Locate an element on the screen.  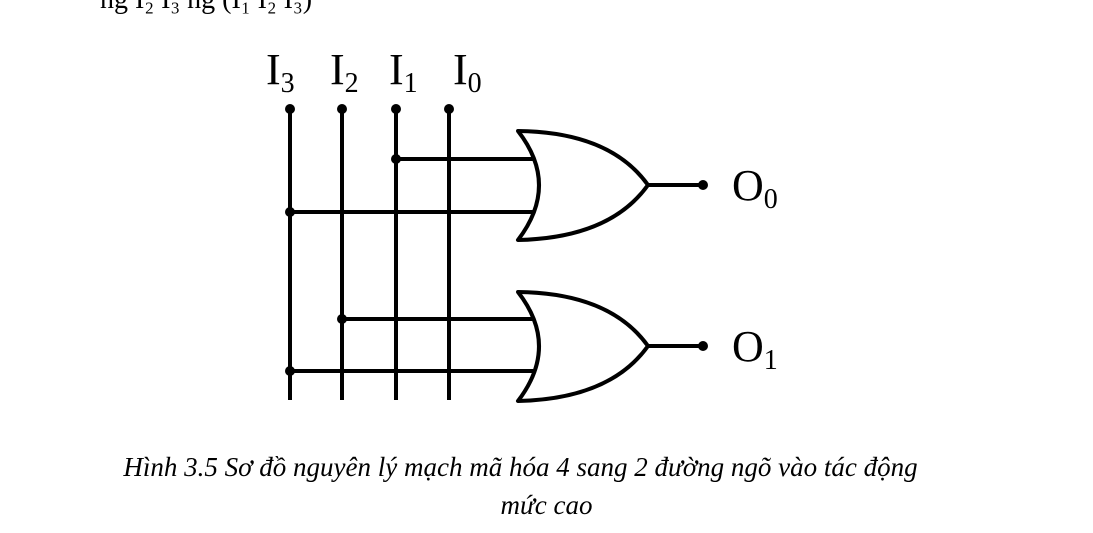
junction-dot-i3-b is located at coordinates (290, 371).